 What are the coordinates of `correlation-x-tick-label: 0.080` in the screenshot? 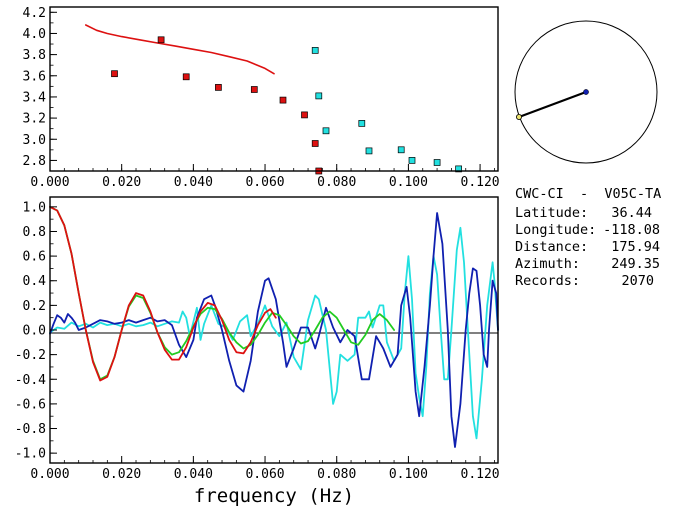 It's located at (336, 474).